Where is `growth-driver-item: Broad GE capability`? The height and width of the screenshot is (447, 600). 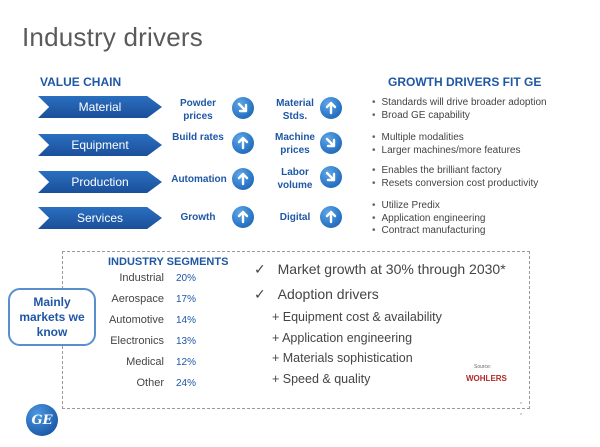
growth-driver-item: Broad GE capability is located at coordinates (459, 116).